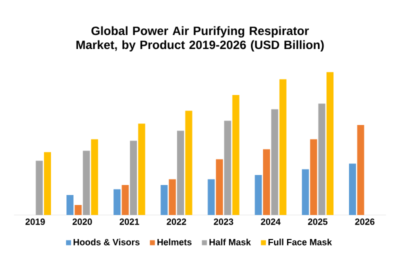 The height and width of the screenshot is (266, 400). What do you see at coordinates (82, 221) in the screenshot?
I see `x-tick-label: 2020` at bounding box center [82, 221].